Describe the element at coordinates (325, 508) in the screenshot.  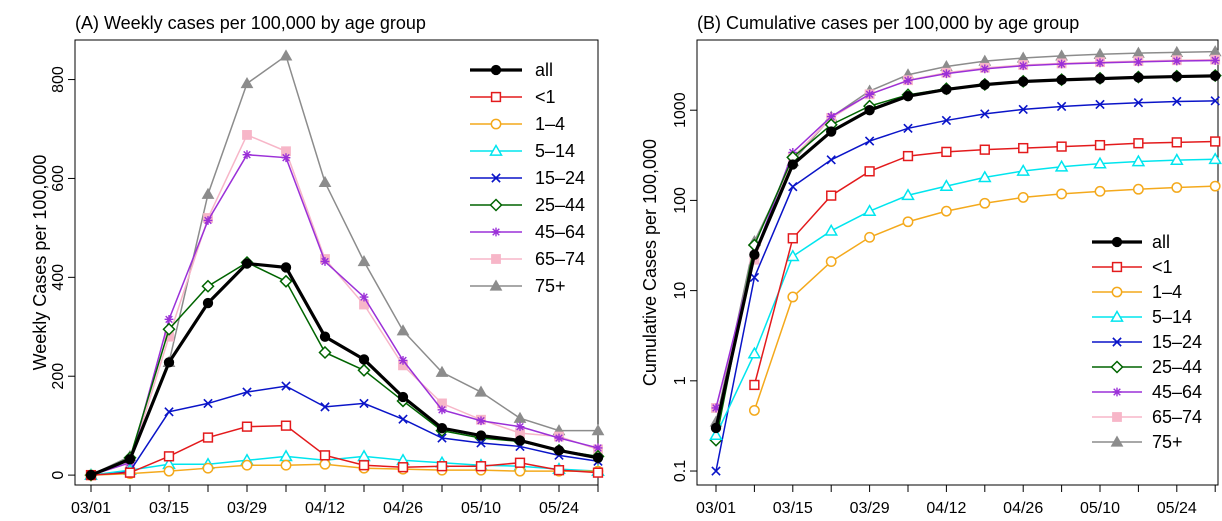
I see `x-tick-label: 04/12` at that location.